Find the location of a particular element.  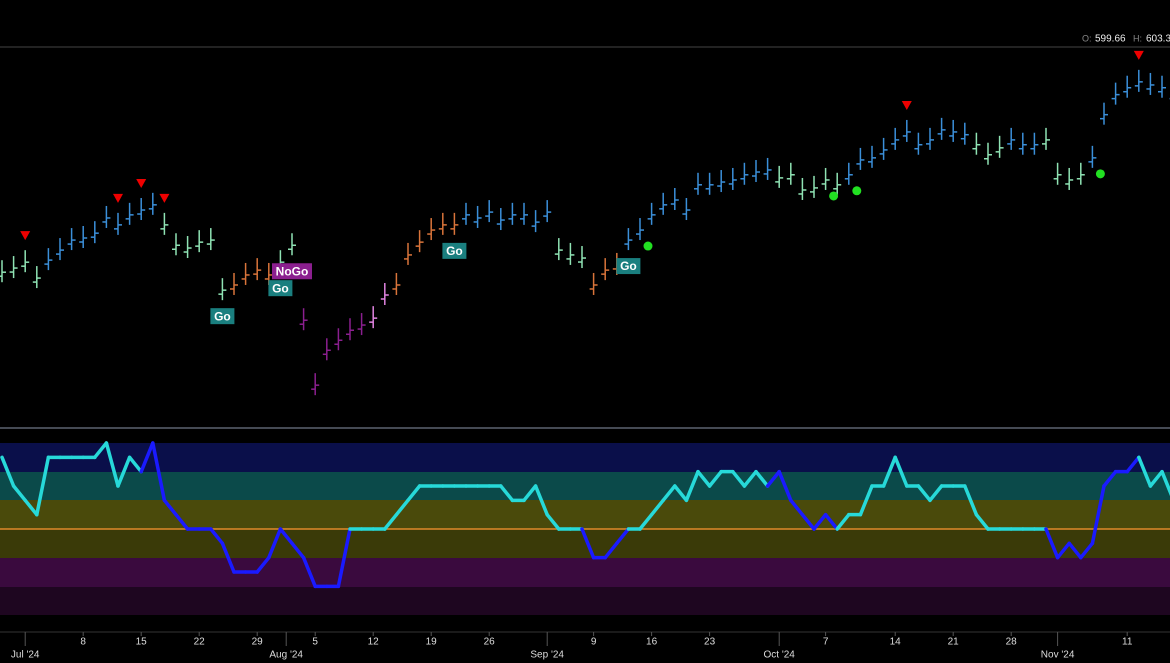

x-tick-label: 21 is located at coordinates (954, 642).